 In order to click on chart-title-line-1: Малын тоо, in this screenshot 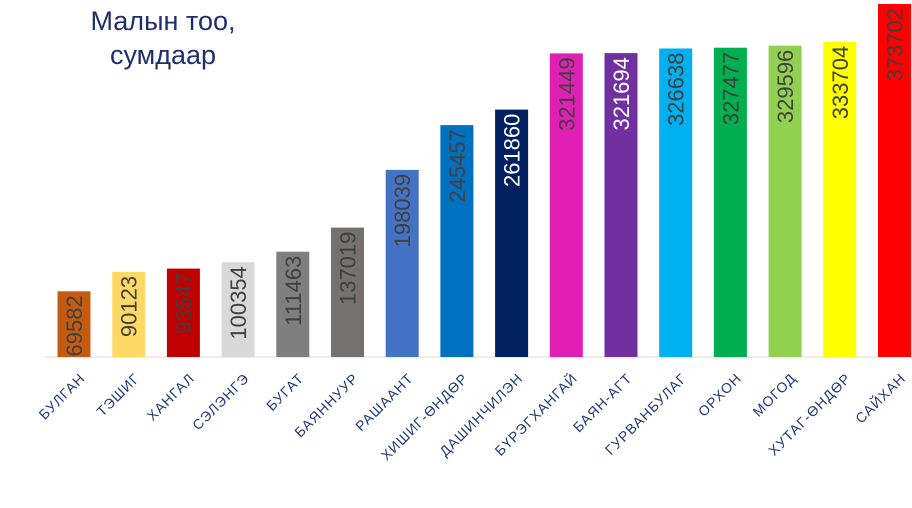, I will do `click(163, 21)`.